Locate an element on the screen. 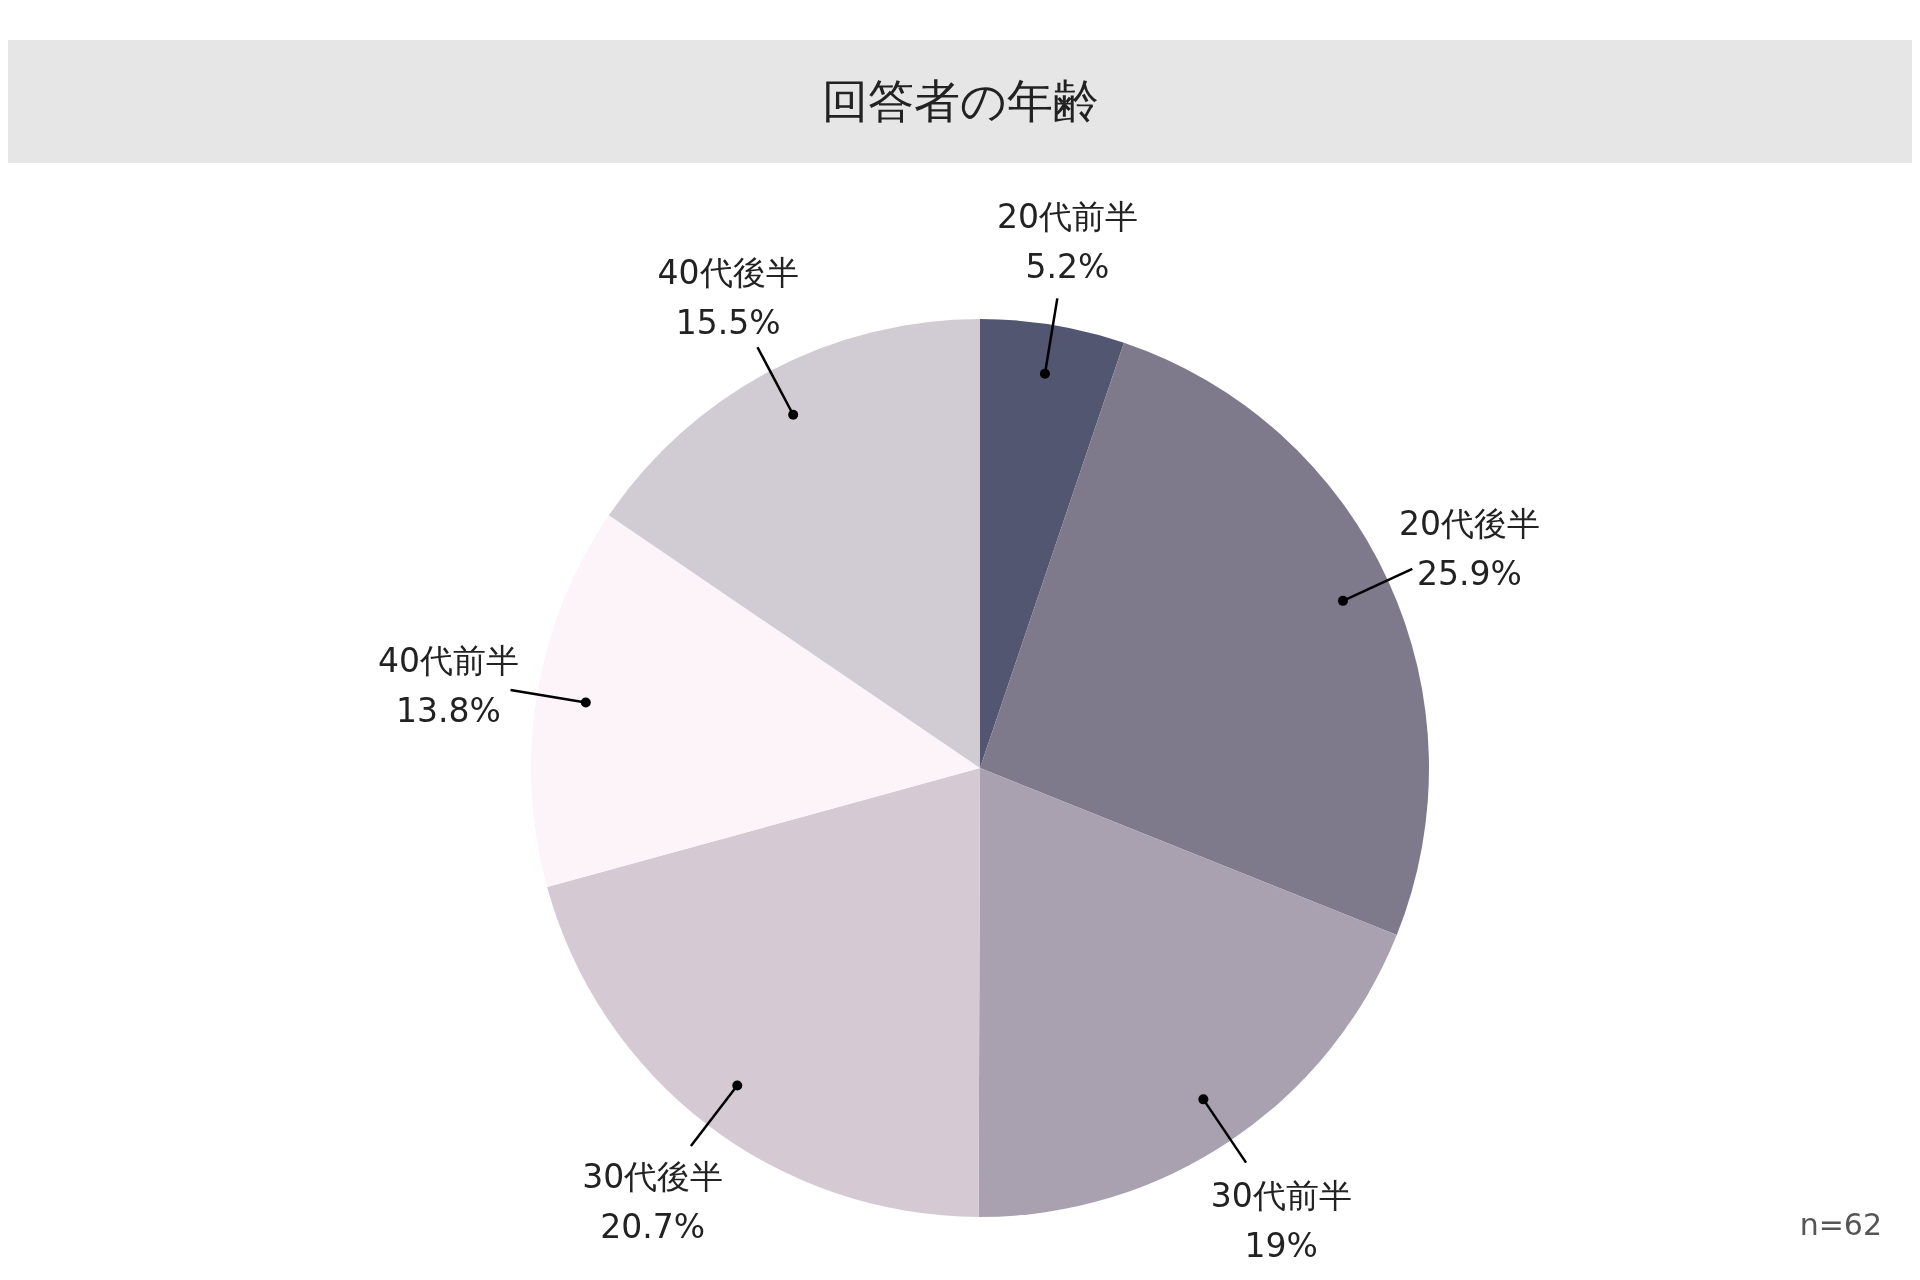 The height and width of the screenshot is (1280, 1920). slice-label: 20代後半 is located at coordinates (1469, 523).